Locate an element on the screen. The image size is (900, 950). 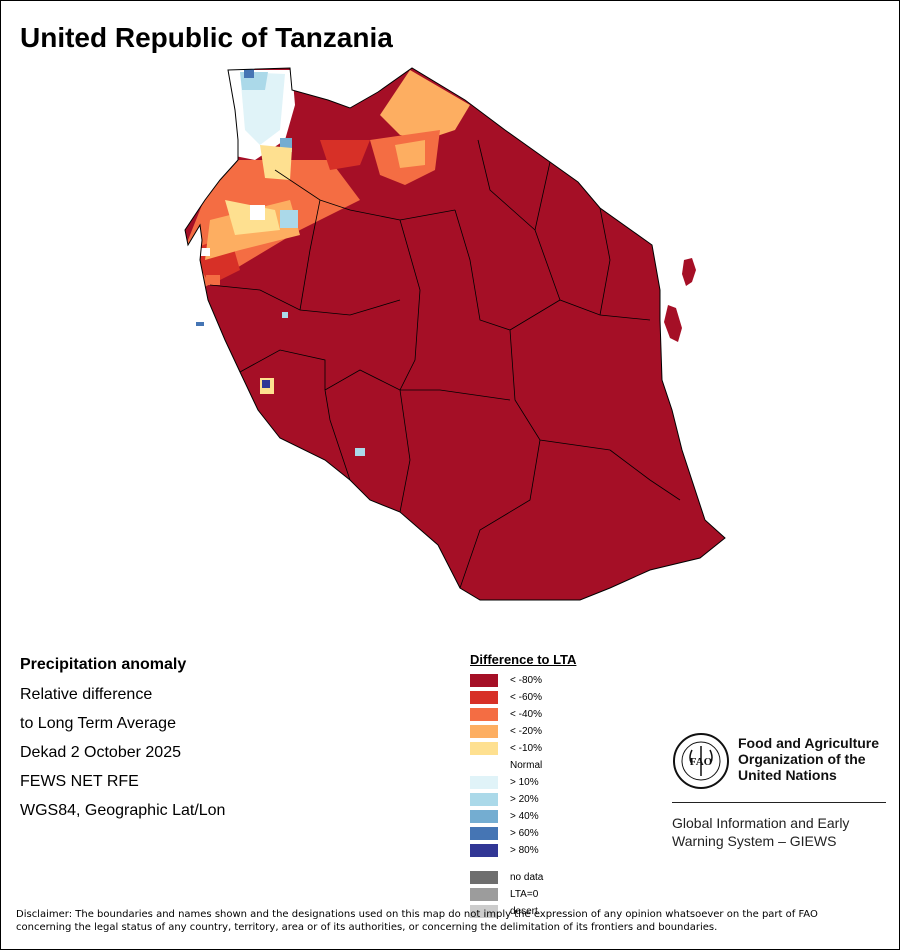
zanzibar-island is located at coordinates (673, 323).